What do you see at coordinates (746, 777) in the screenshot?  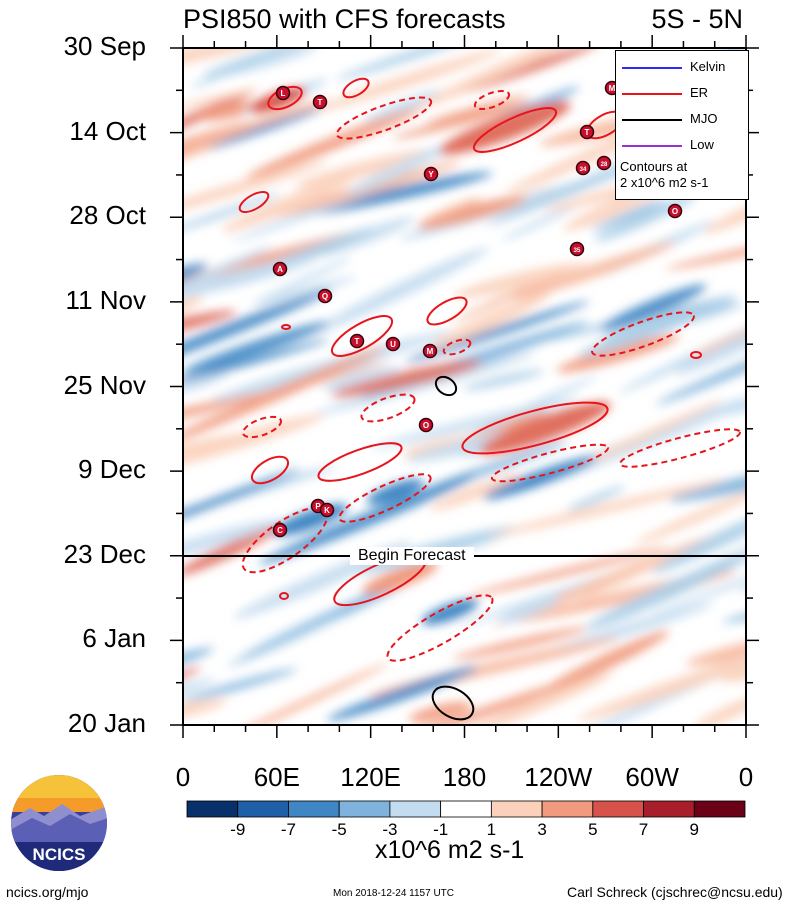 I see `x-tick-label: 0` at bounding box center [746, 777].